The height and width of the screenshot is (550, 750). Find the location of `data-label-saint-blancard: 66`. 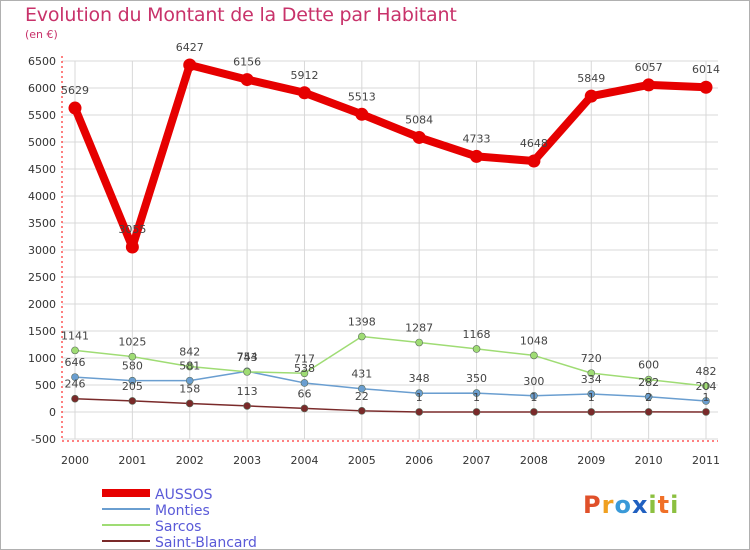

data-label-saint-blancard: 66 is located at coordinates (304, 393).